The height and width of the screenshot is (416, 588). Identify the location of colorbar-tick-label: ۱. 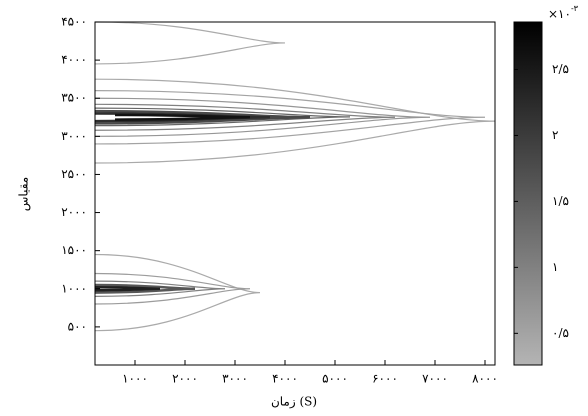
(555, 267).